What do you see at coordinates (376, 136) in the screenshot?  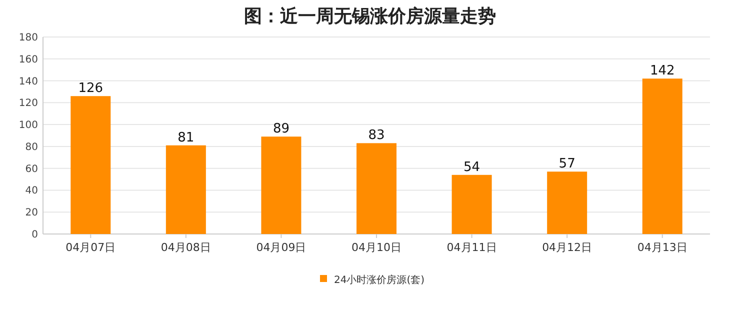 I see `data-label: 83` at bounding box center [376, 136].